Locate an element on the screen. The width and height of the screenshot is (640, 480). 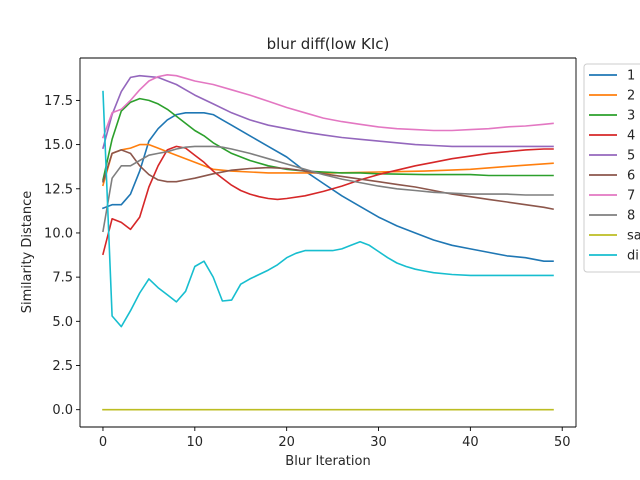
y-tick-label: 15.0 is located at coordinates (58, 145).